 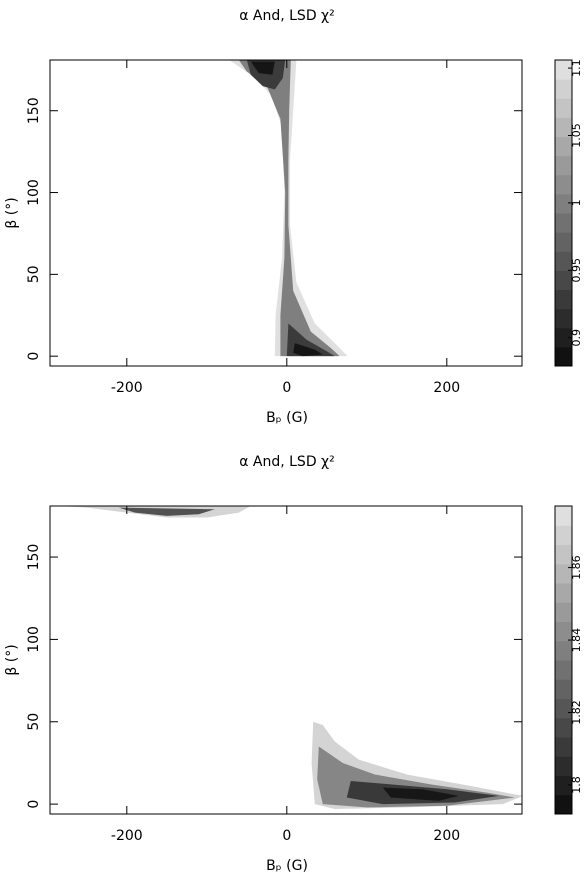 What do you see at coordinates (576, 270) in the screenshot?
I see `colorbar-tick-label: 0.95` at bounding box center [576, 270].